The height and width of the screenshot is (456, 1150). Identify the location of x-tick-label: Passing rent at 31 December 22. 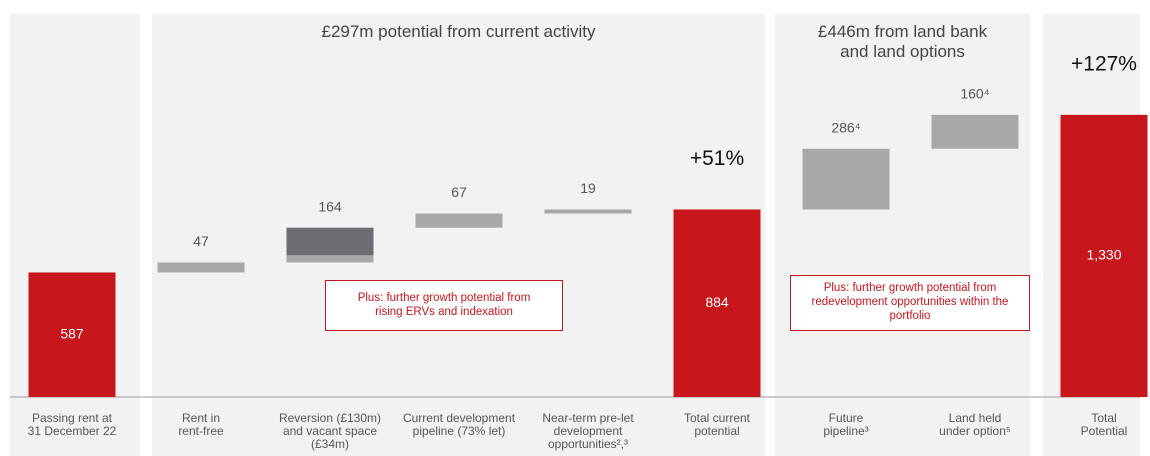
(72, 424).